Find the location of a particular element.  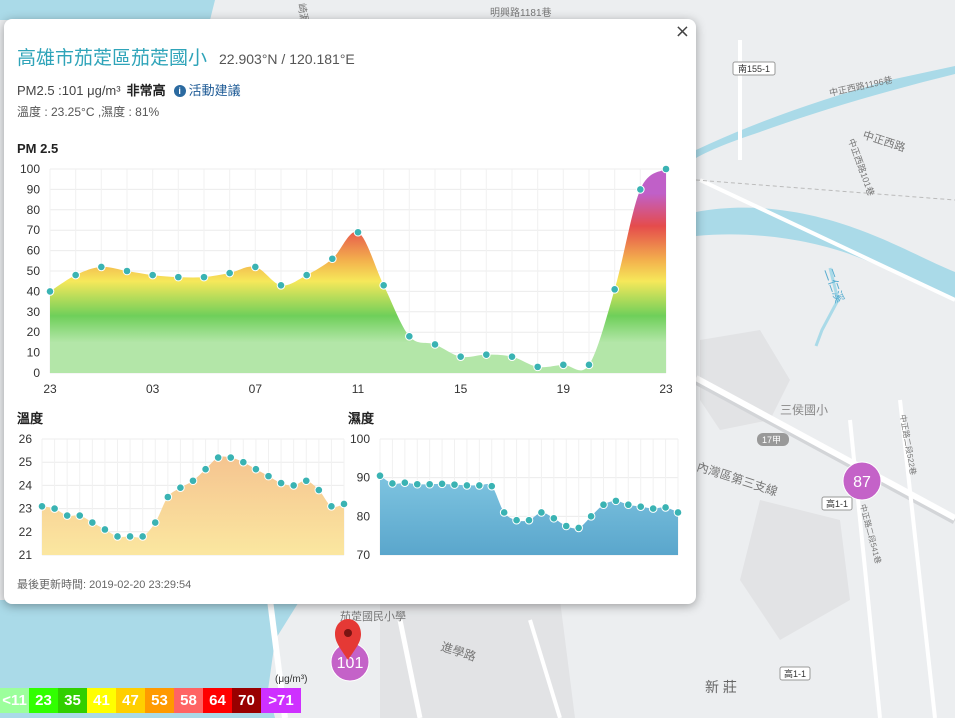

legend-item: 70 is located at coordinates (246, 700).